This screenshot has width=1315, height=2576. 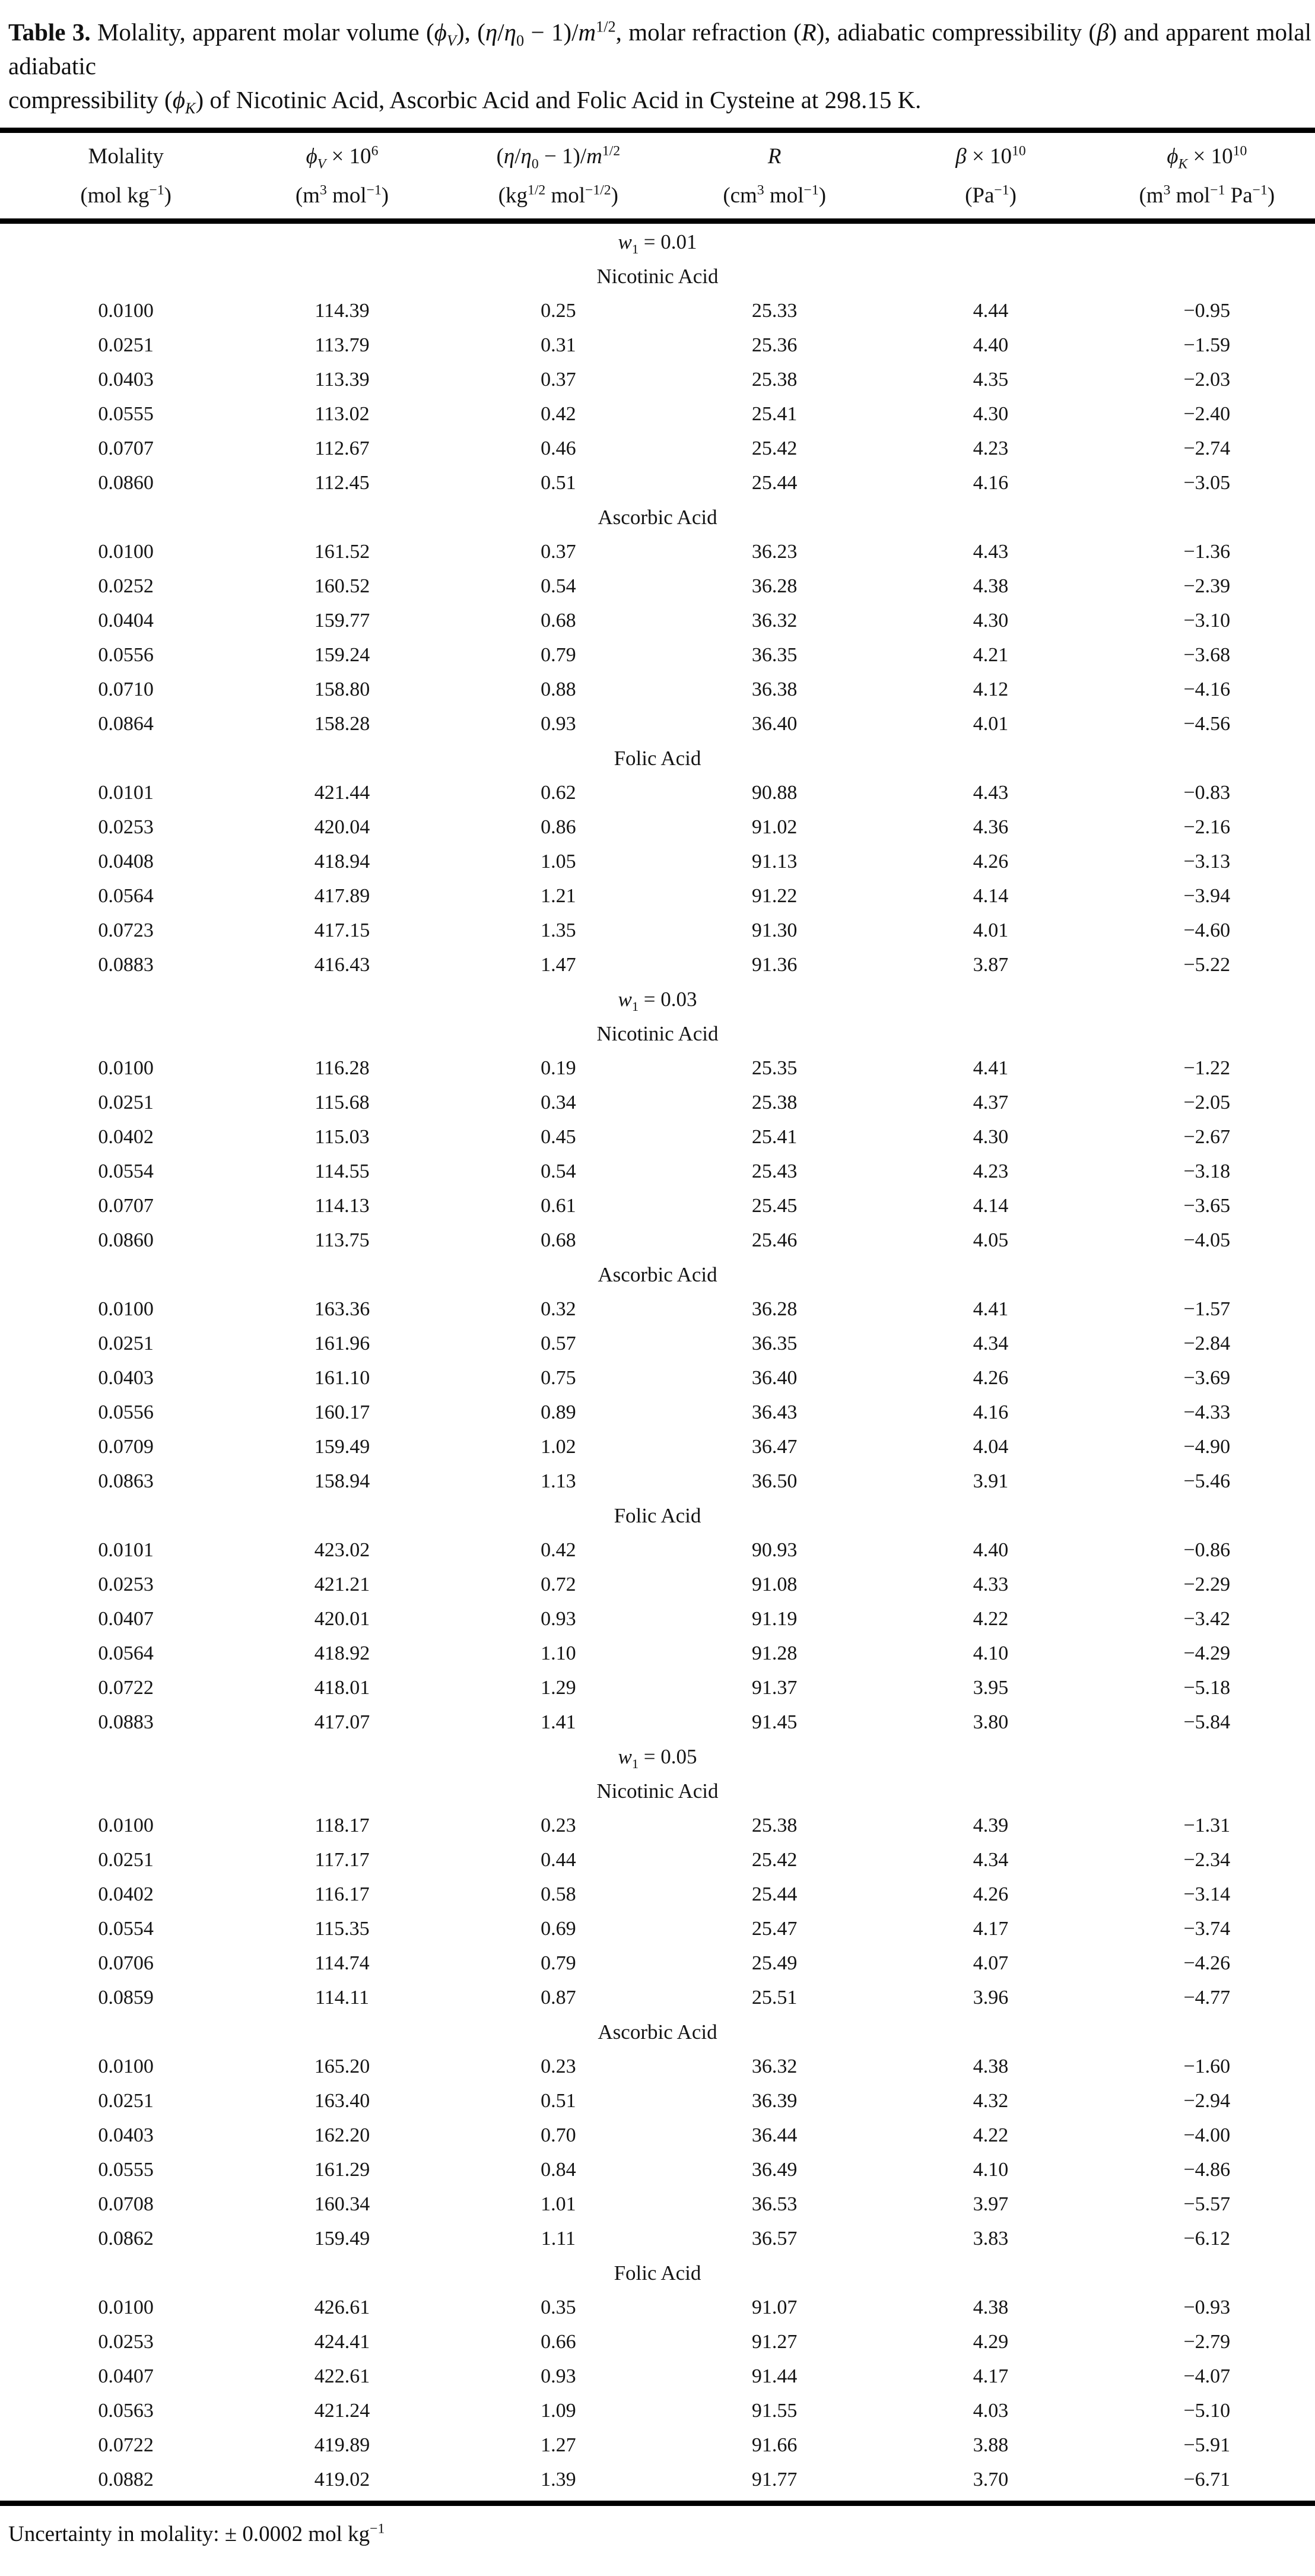 I want to click on table-cell: 0.93, so click(x=558, y=1619).